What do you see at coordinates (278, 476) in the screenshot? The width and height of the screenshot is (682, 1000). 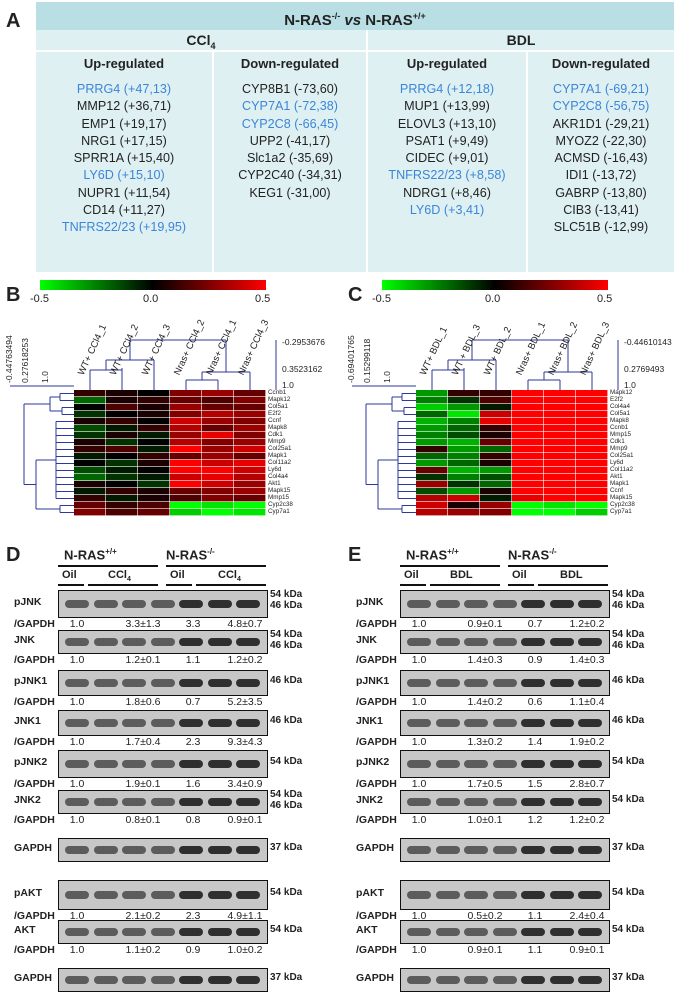 I see `gene-row-label: Col4a4` at bounding box center [278, 476].